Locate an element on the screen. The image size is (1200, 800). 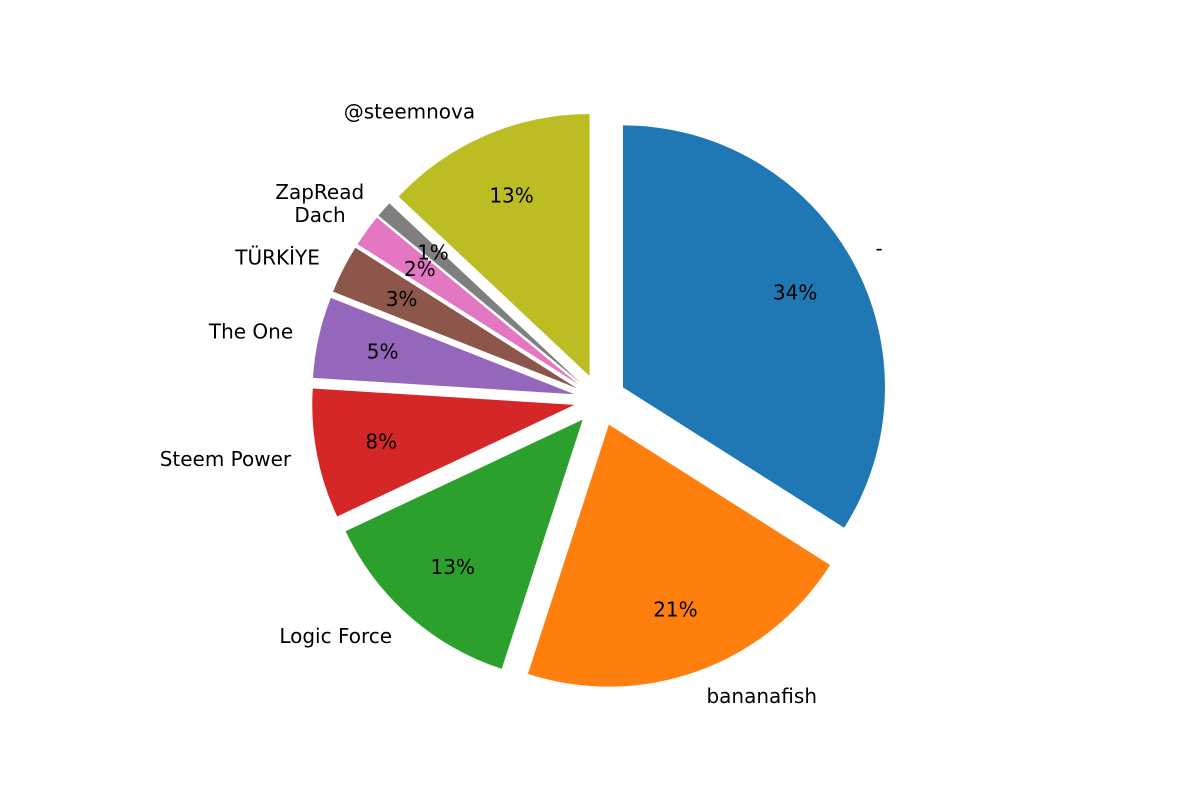
pie-slice-label: @steemnova is located at coordinates (409, 111).